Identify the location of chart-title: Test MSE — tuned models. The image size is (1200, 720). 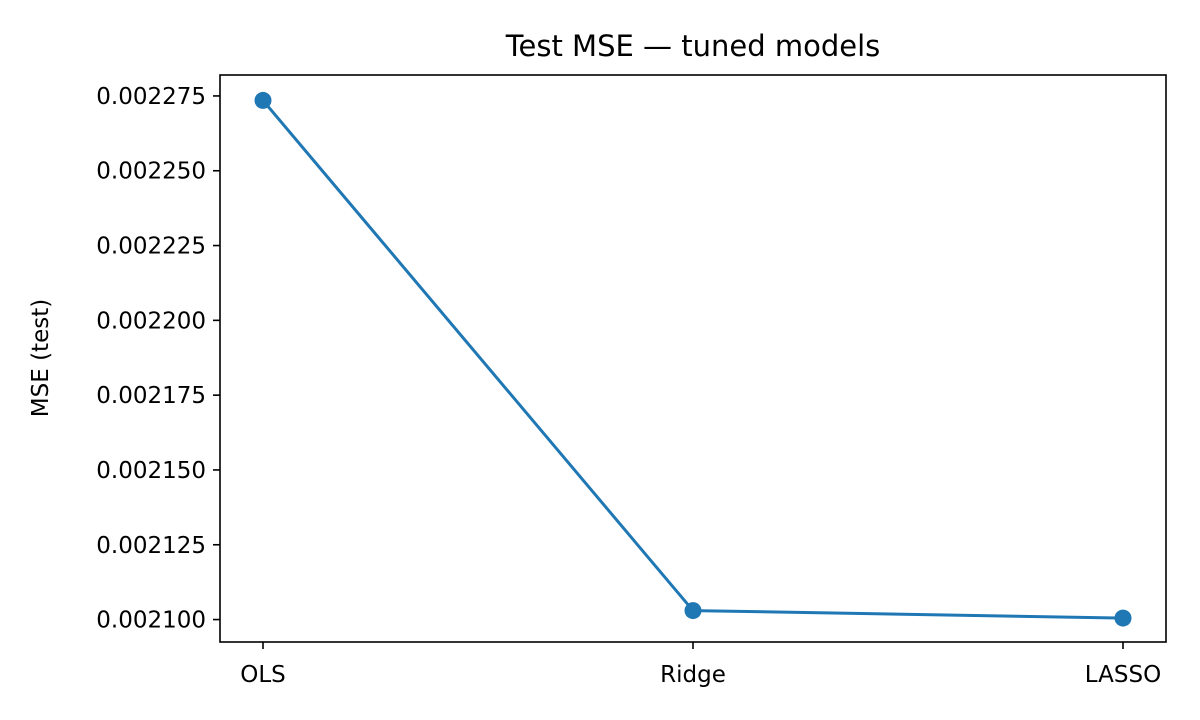
(693, 46).